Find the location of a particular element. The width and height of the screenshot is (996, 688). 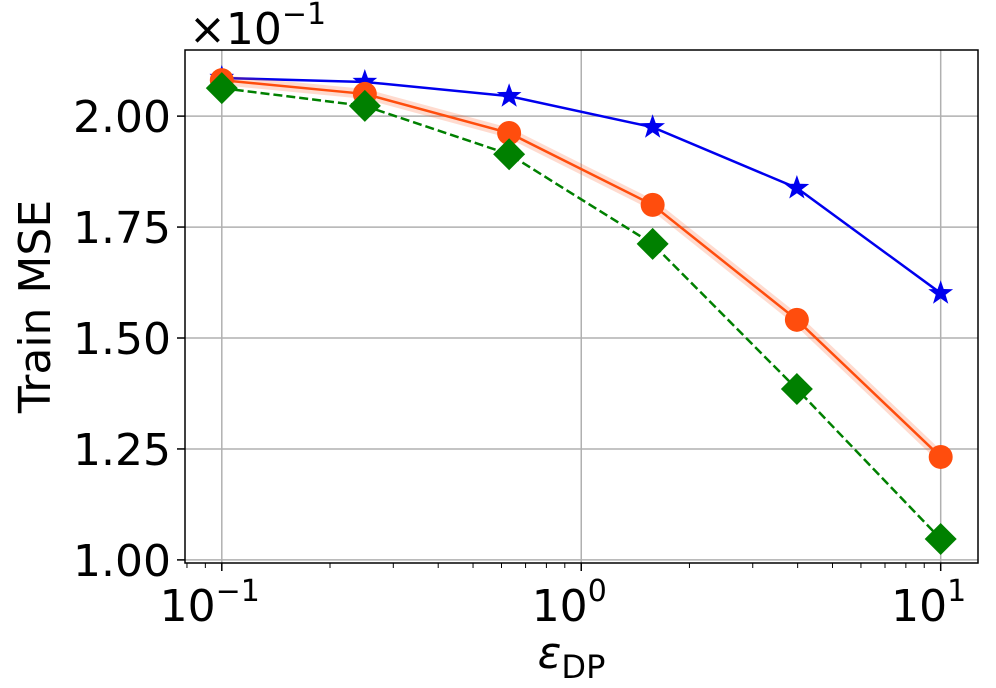

x-tick-label: 10¹ is located at coordinates (928, 603).